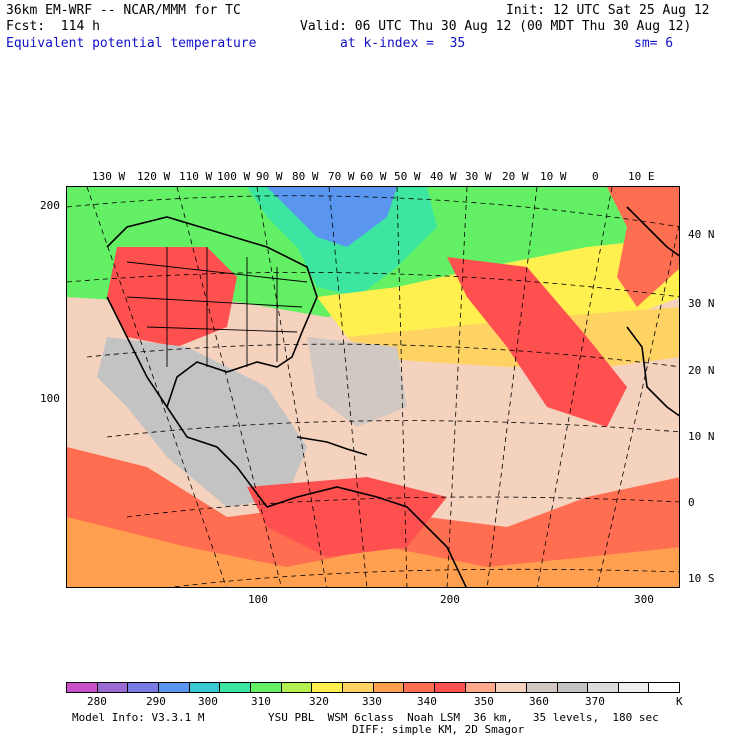 The image size is (740, 740). Describe the element at coordinates (644, 599) in the screenshot. I see `grid-x-label: 300` at that location.